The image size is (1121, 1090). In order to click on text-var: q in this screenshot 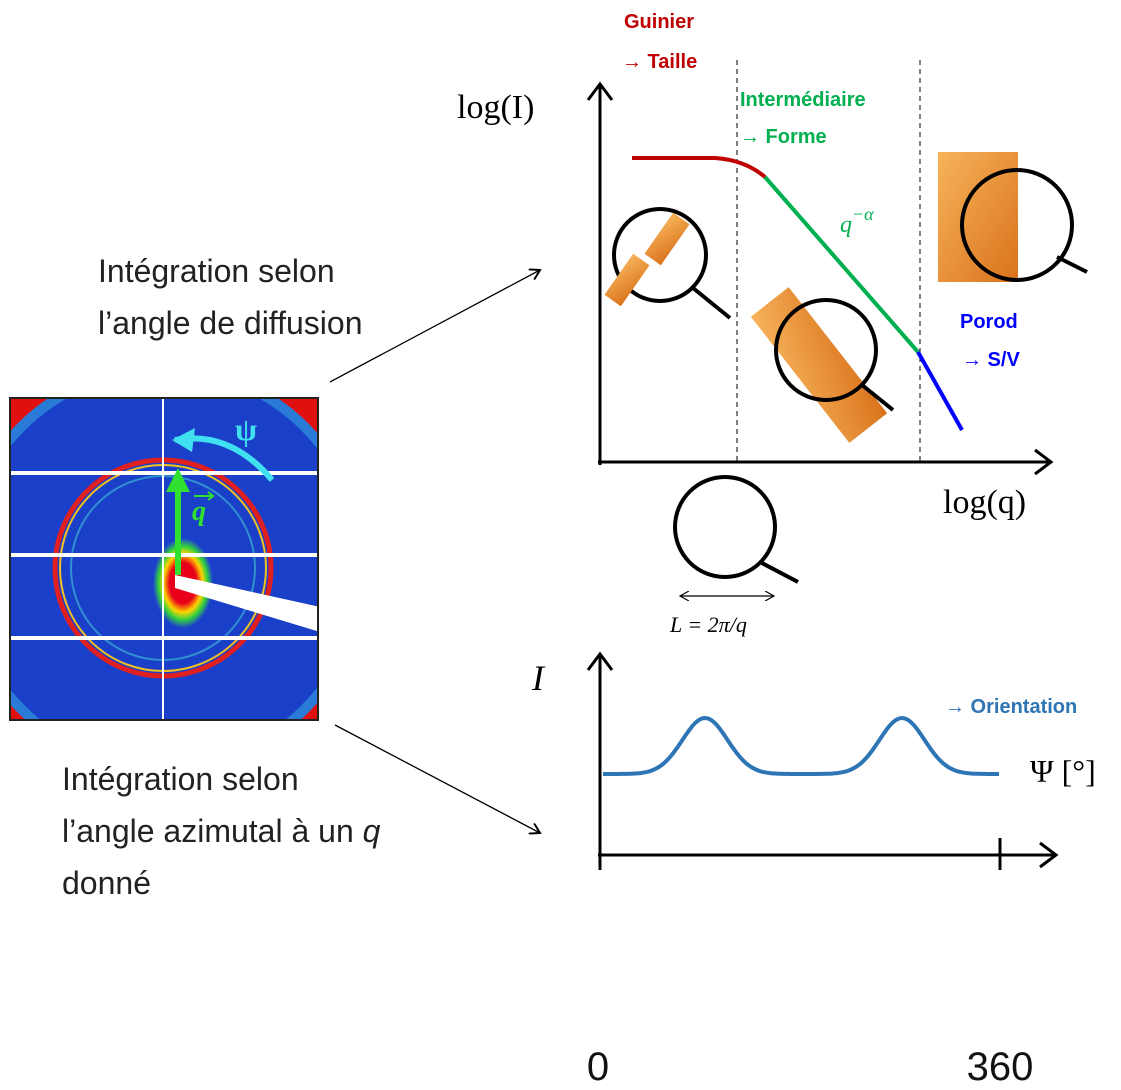, I will do `click(372, 831)`.